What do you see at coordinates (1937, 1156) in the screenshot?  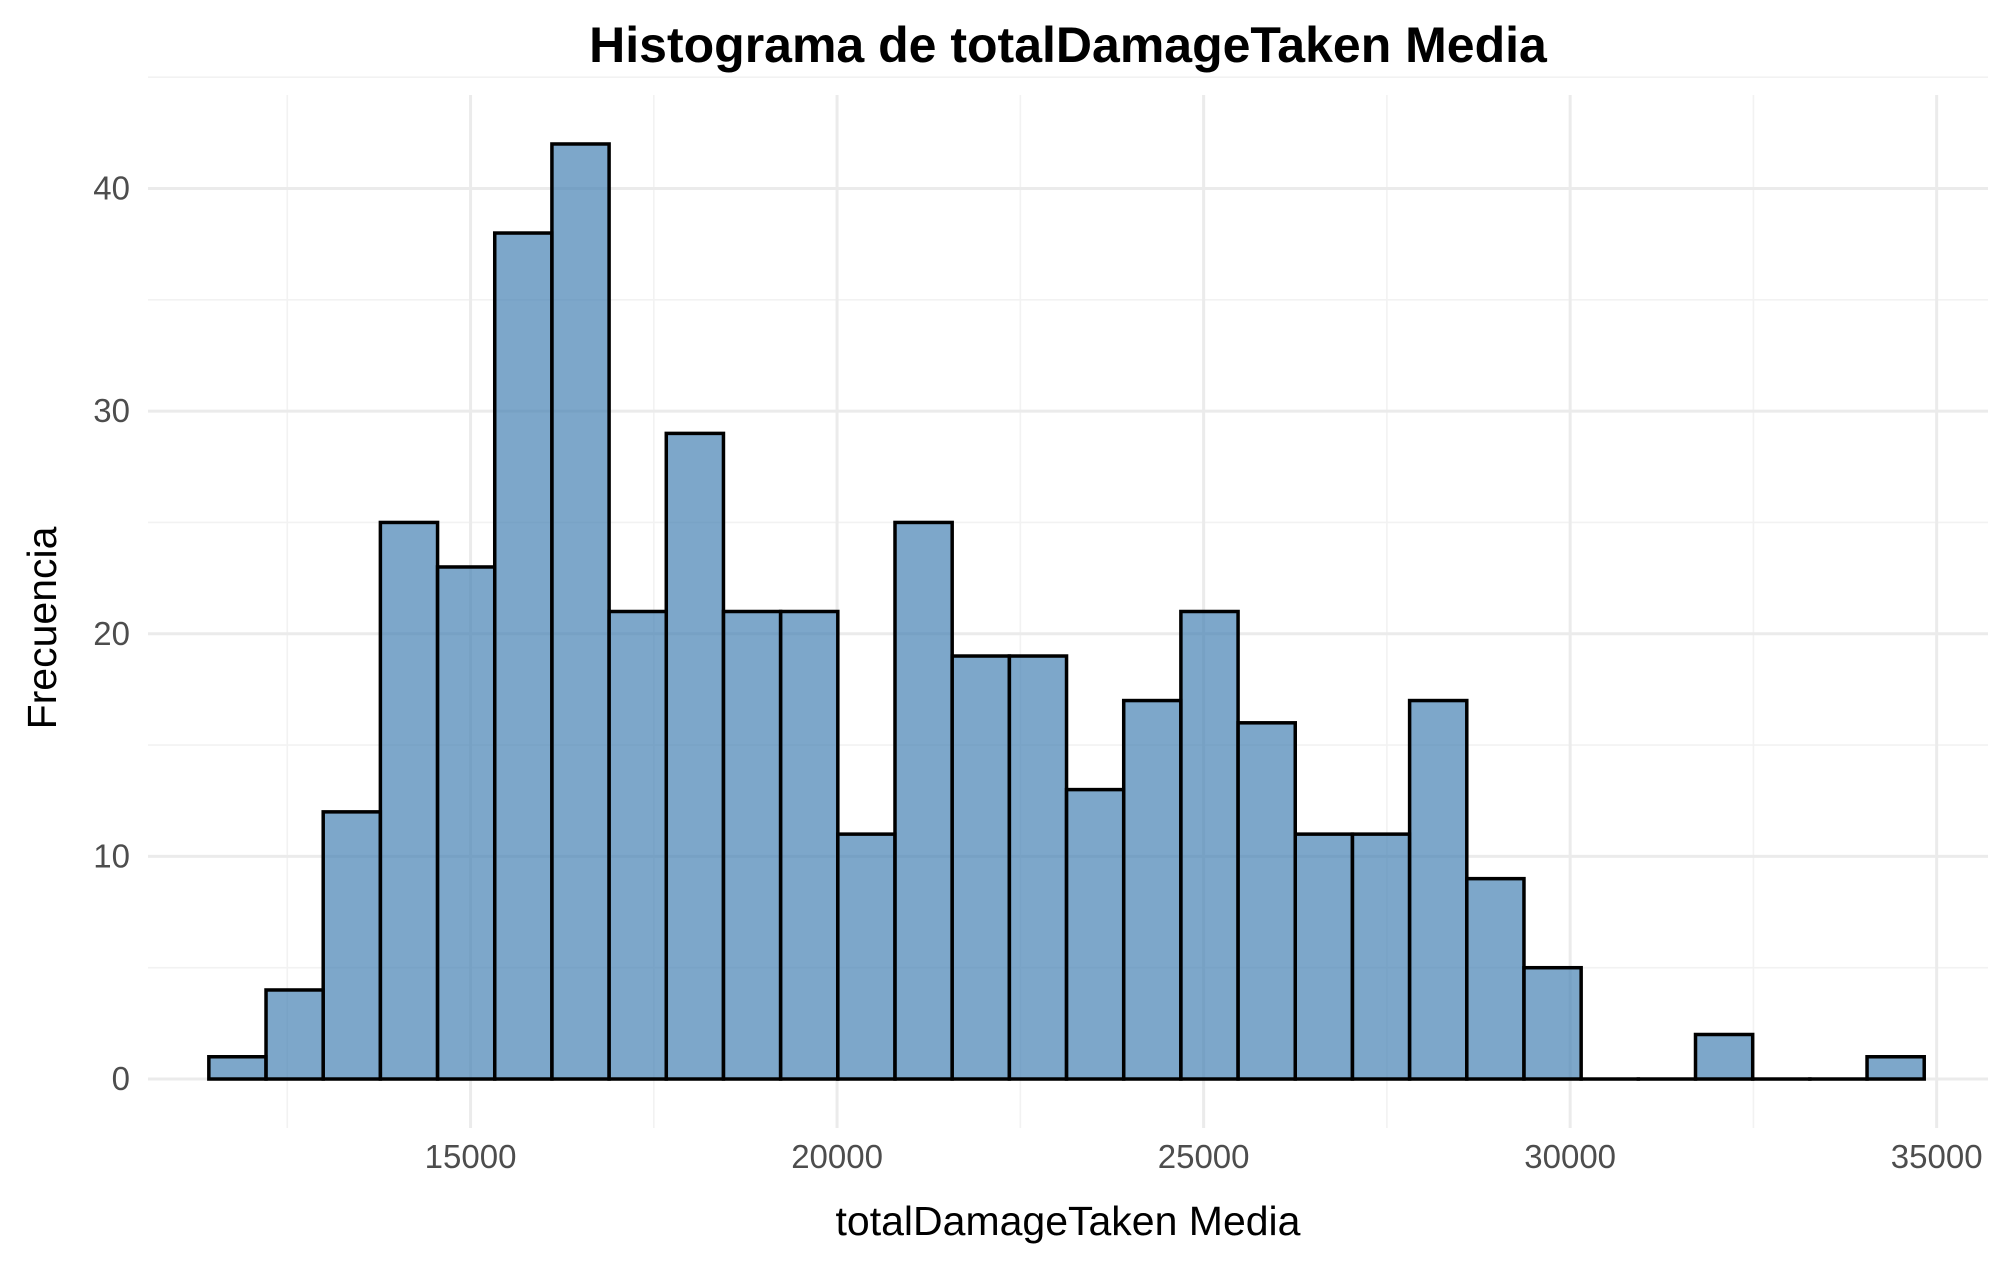 I see `x-tick-label: 35000` at bounding box center [1937, 1156].